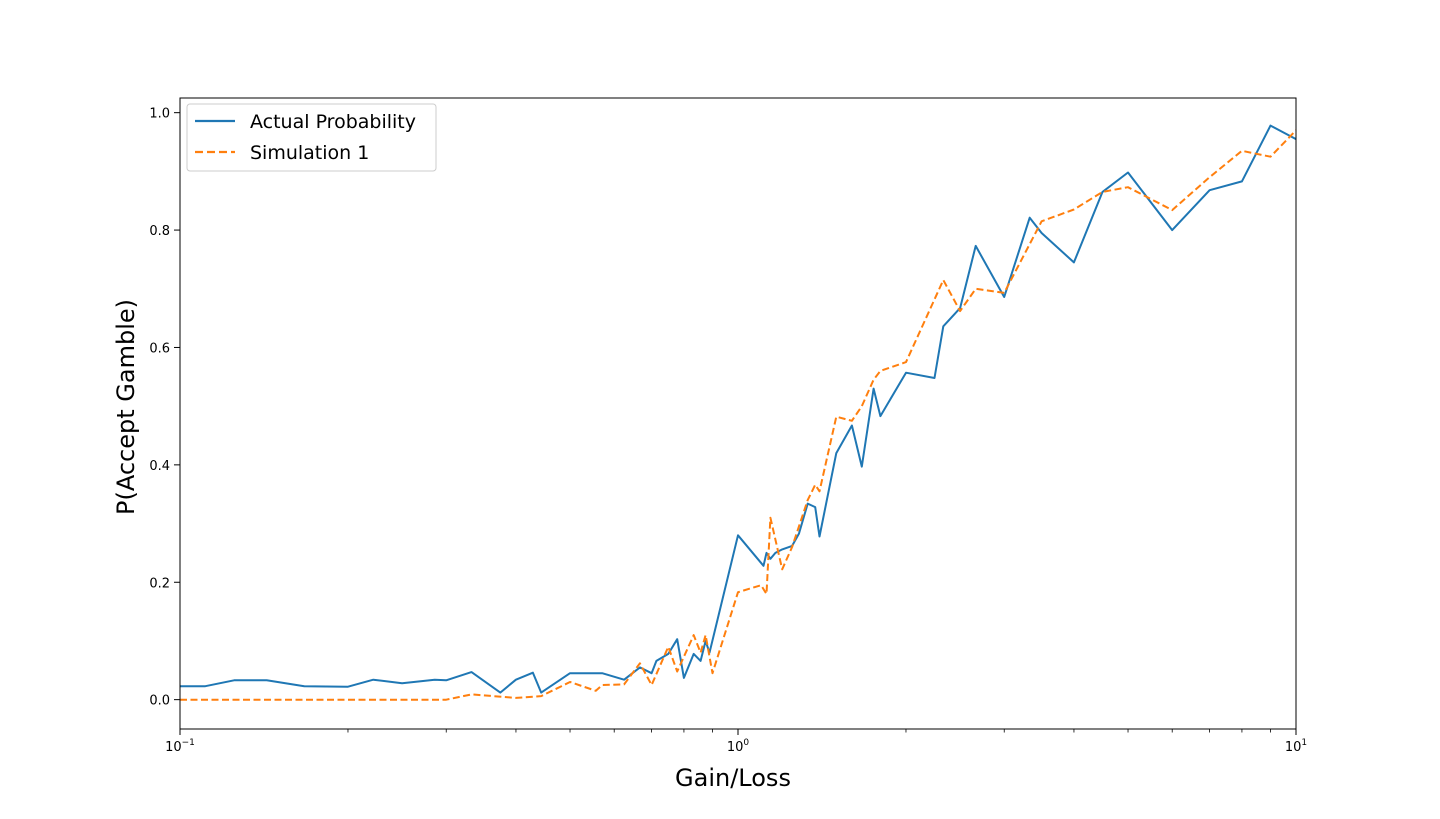  Describe the element at coordinates (746, 743) in the screenshot. I see `x-tick-exponent: 0` at that location.